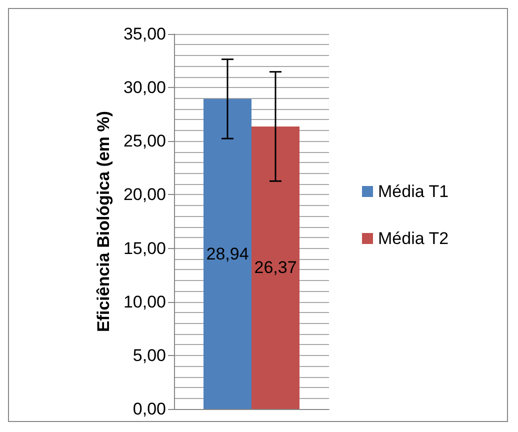  Describe the element at coordinates (144, 141) in the screenshot. I see `y-tick-label: 25,00` at that location.